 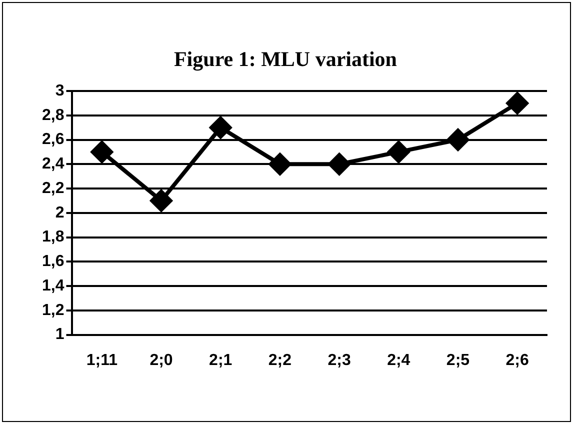 I want to click on x-tick-label: 1;11, so click(x=102, y=360).